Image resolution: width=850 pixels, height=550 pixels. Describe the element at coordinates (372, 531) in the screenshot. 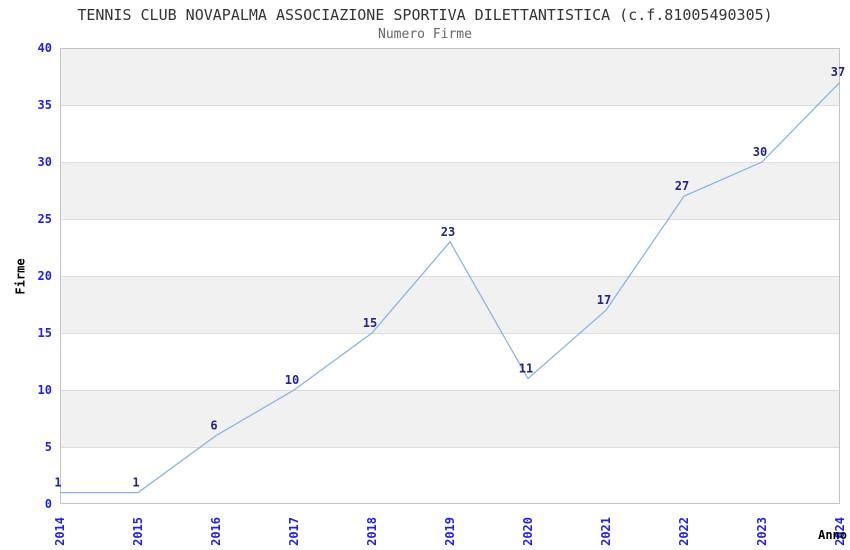

I see `x-tick-label: 2018` at that location.